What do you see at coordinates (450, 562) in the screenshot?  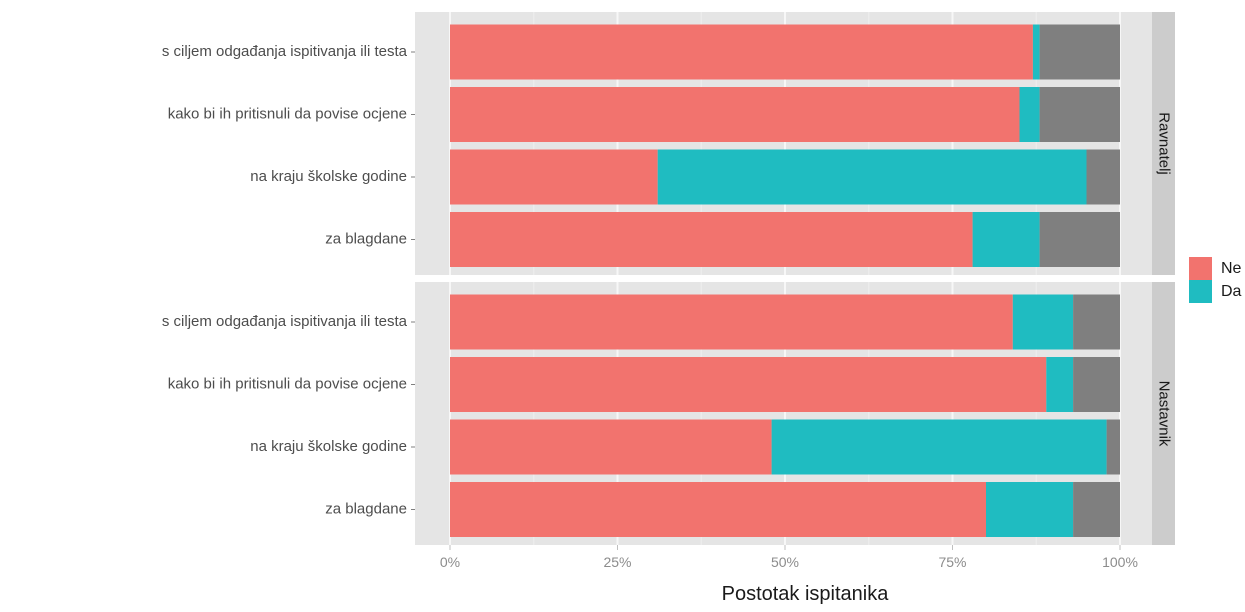 I see `x-tick-label: 0%` at bounding box center [450, 562].